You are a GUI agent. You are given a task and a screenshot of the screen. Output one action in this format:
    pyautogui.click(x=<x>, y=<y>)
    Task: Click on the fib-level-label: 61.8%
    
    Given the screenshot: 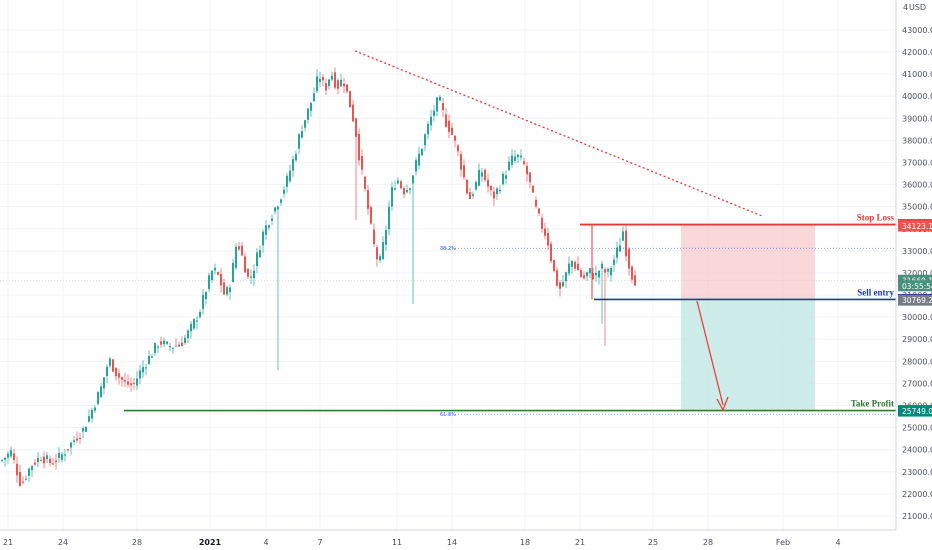 What is the action you would take?
    pyautogui.click(x=448, y=415)
    